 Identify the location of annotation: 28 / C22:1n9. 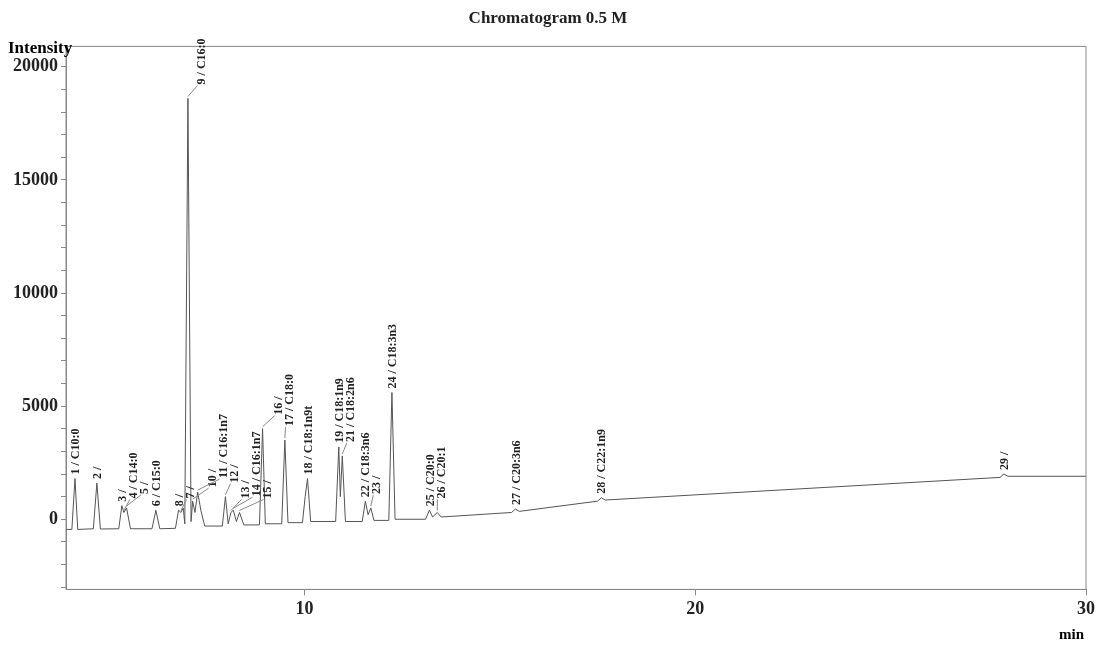
(601, 461).